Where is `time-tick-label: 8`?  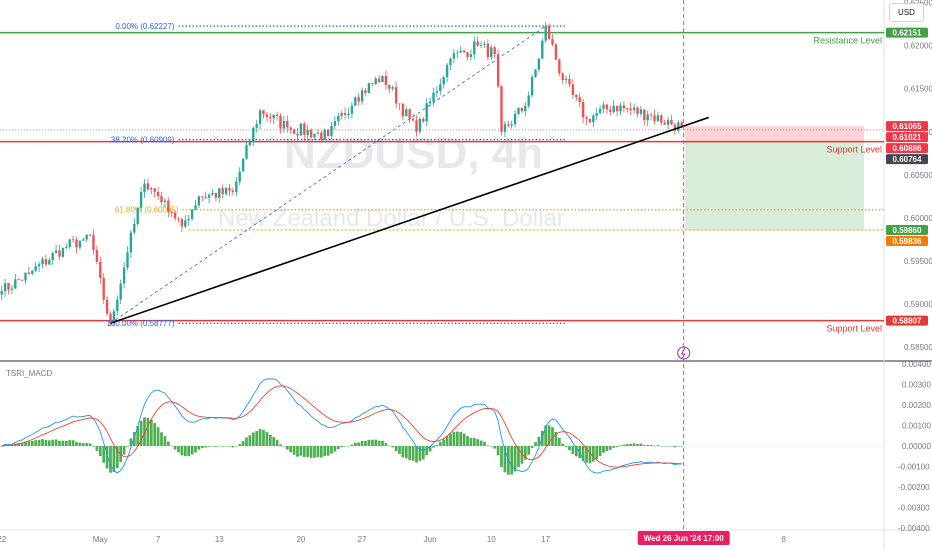 time-tick-label: 8 is located at coordinates (783, 539).